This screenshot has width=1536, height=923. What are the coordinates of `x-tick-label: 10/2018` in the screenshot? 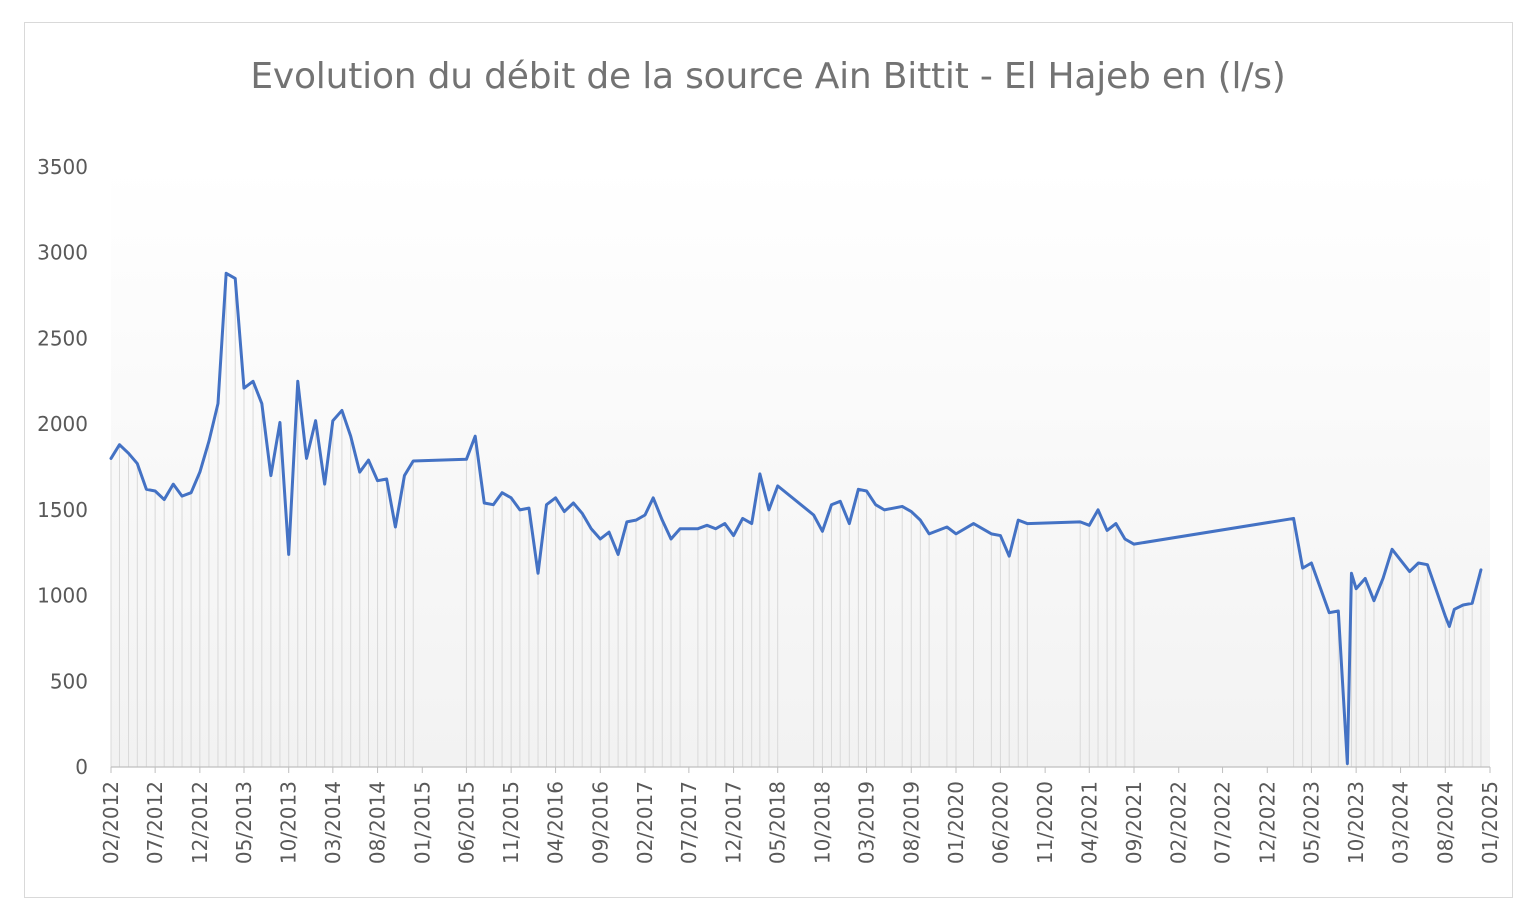 It's located at (822, 822).